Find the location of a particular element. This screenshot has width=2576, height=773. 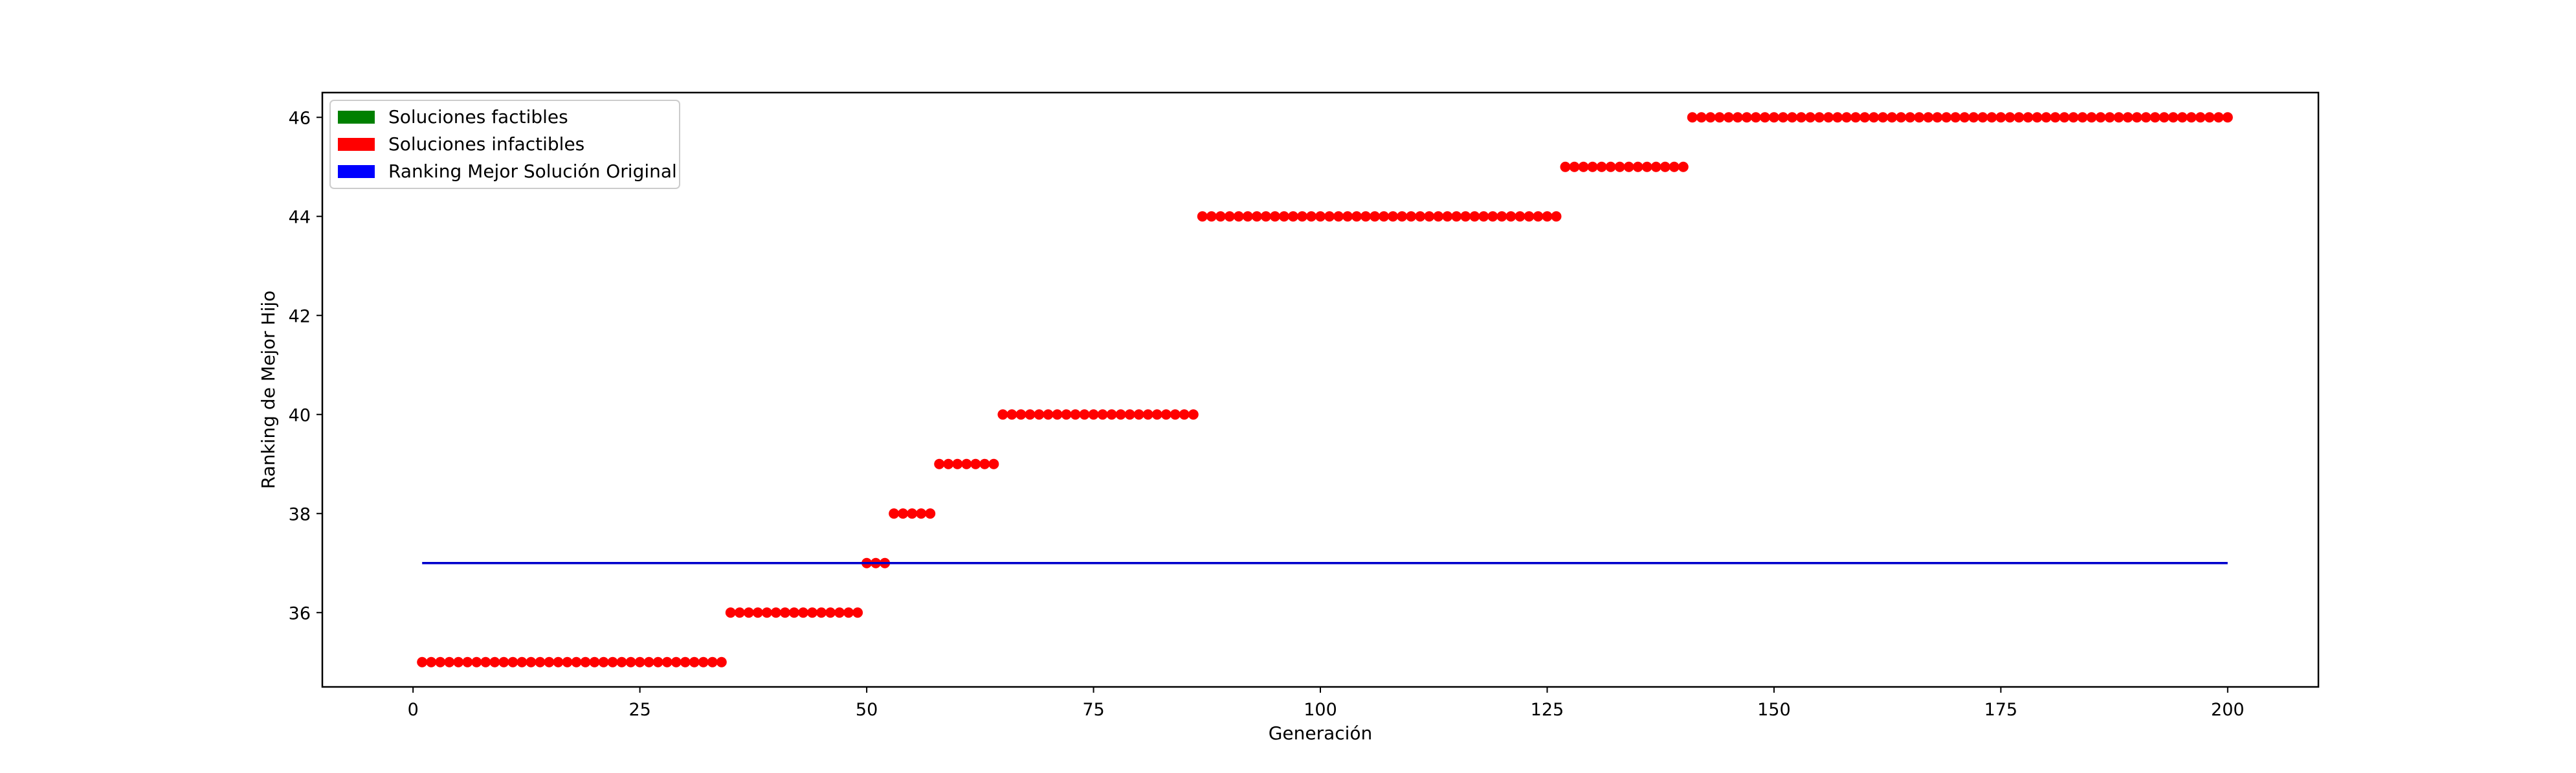

x-tick-label: 175 is located at coordinates (2001, 710).